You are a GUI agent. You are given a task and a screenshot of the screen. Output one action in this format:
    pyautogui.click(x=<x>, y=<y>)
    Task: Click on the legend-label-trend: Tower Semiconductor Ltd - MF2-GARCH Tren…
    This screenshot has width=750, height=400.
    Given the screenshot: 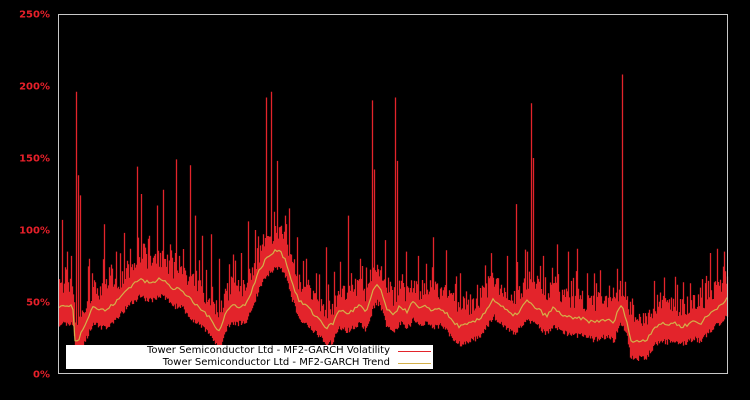 What is the action you would take?
    pyautogui.click(x=276, y=362)
    